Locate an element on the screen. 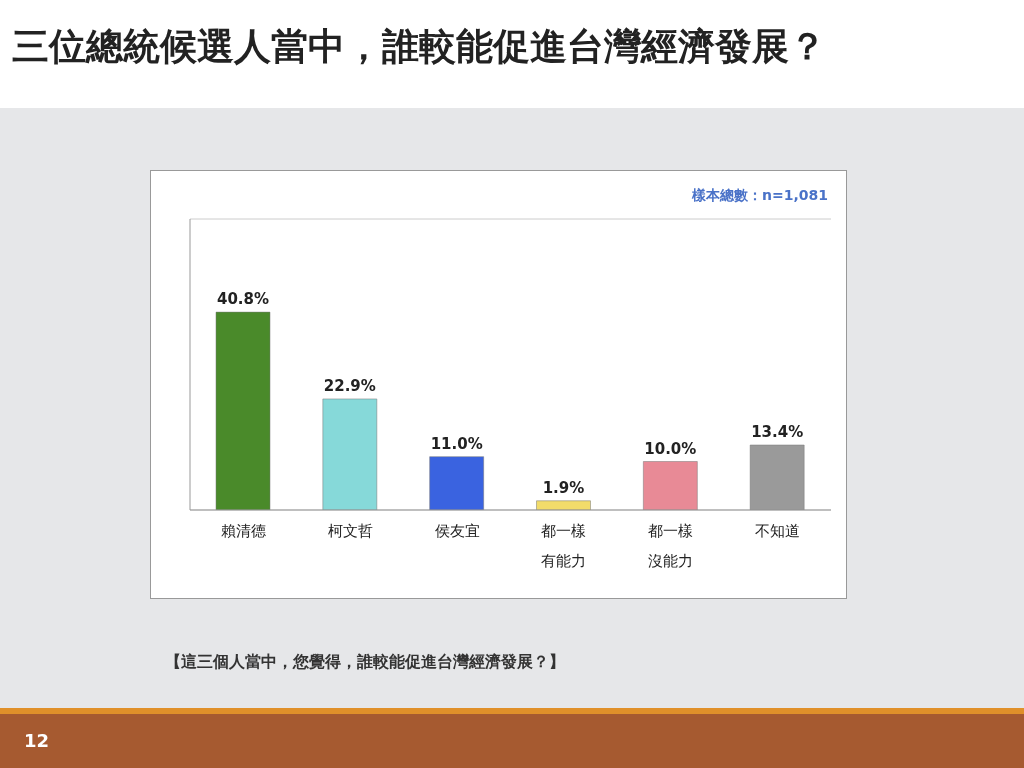 This screenshot has width=1024, height=768. x-tick-label: 都一樣有能力 is located at coordinates (564, 546).